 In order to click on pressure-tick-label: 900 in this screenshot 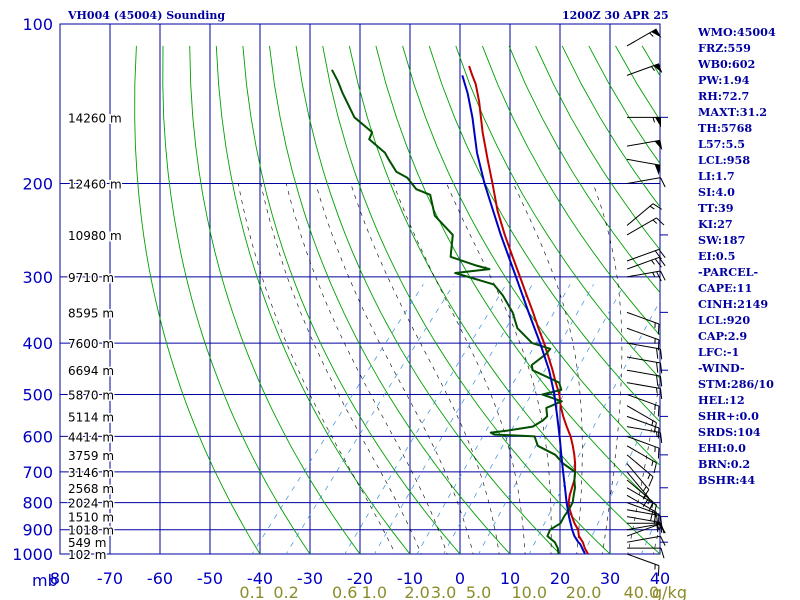, I will do `click(37, 530)`.